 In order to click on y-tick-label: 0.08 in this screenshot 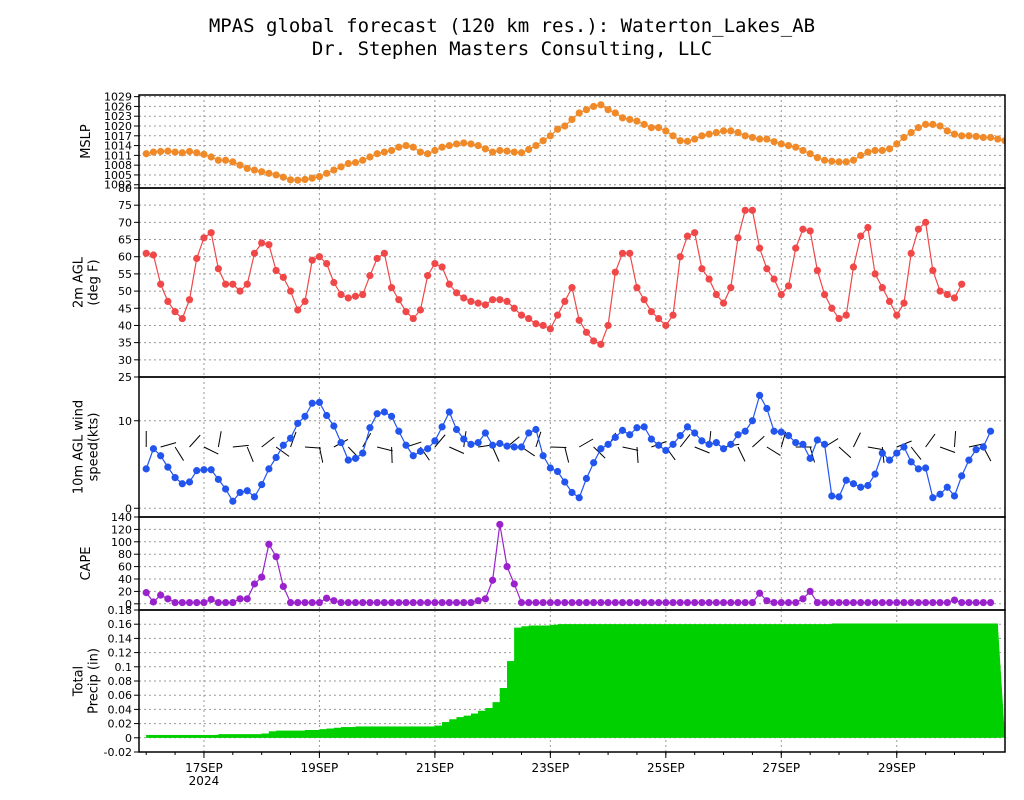, I will do `click(120, 681)`.